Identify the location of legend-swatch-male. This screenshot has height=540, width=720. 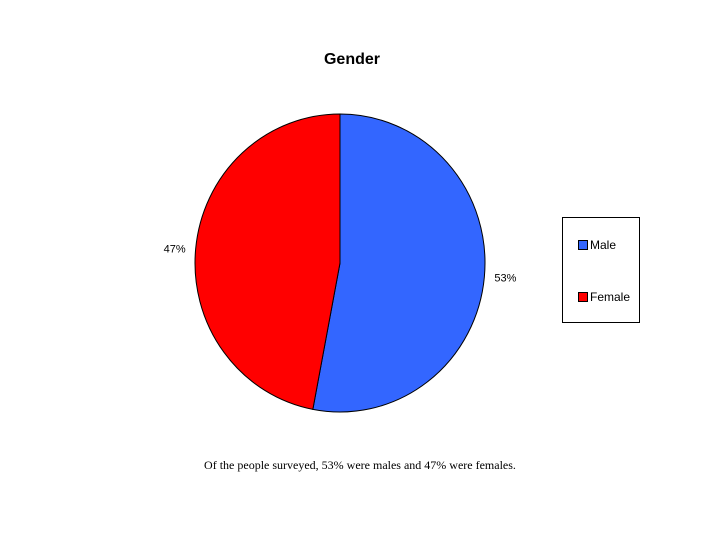
(583, 245).